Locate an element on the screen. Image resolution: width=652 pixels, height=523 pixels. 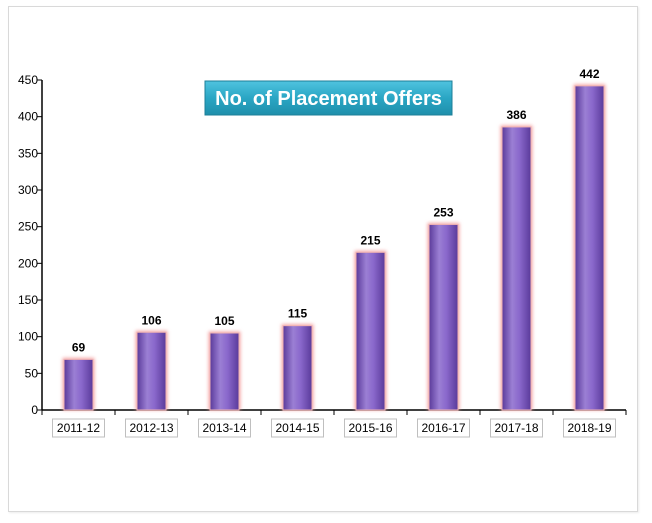
data-label: 69 is located at coordinates (79, 347).